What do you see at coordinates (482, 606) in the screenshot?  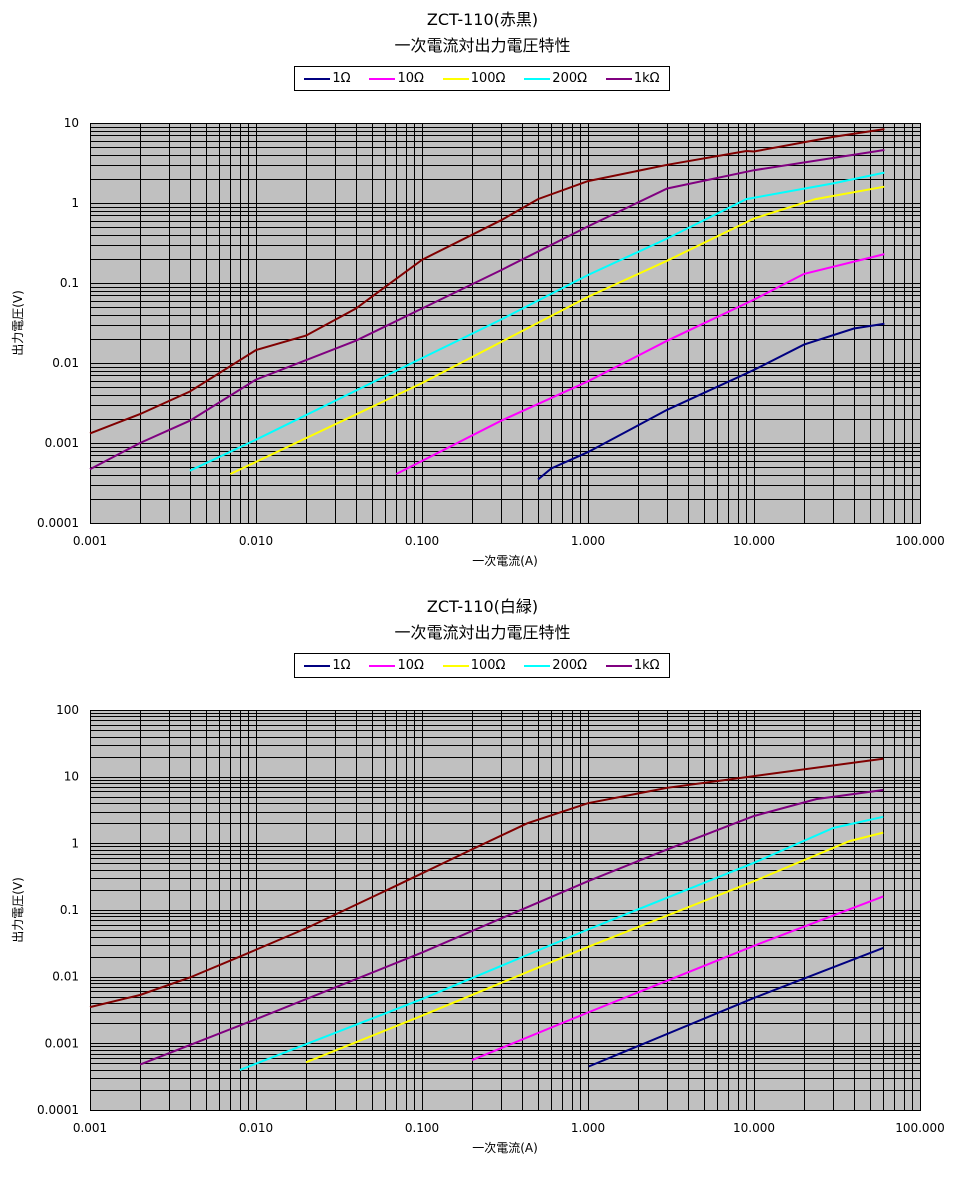 I see `chart-title: ZCT-110(白緑)` at bounding box center [482, 606].